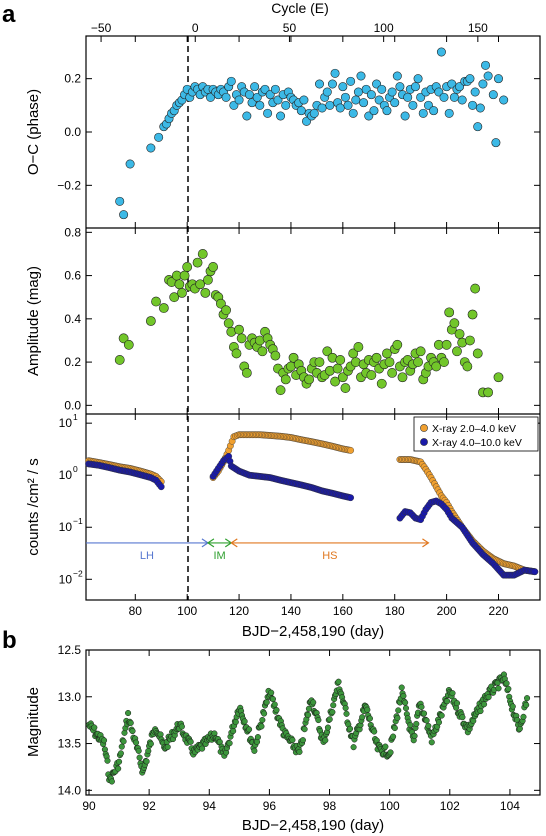  What do you see at coordinates (78, 573) in the screenshot?
I see `xray-ytick-exponent: −2` at bounding box center [78, 573].